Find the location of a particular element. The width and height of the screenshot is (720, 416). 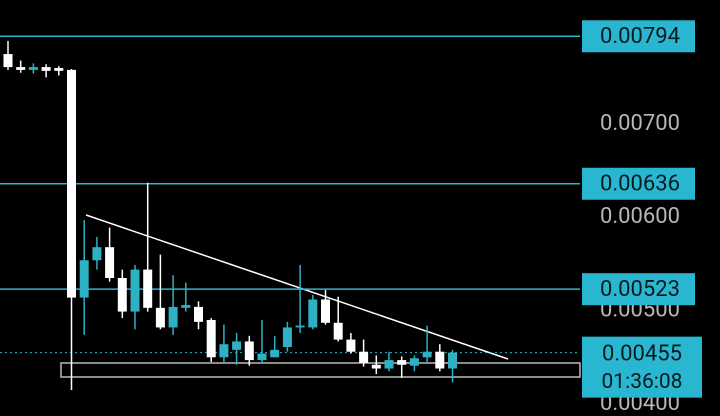

price-level-label: 0.00523 is located at coordinates (640, 289).